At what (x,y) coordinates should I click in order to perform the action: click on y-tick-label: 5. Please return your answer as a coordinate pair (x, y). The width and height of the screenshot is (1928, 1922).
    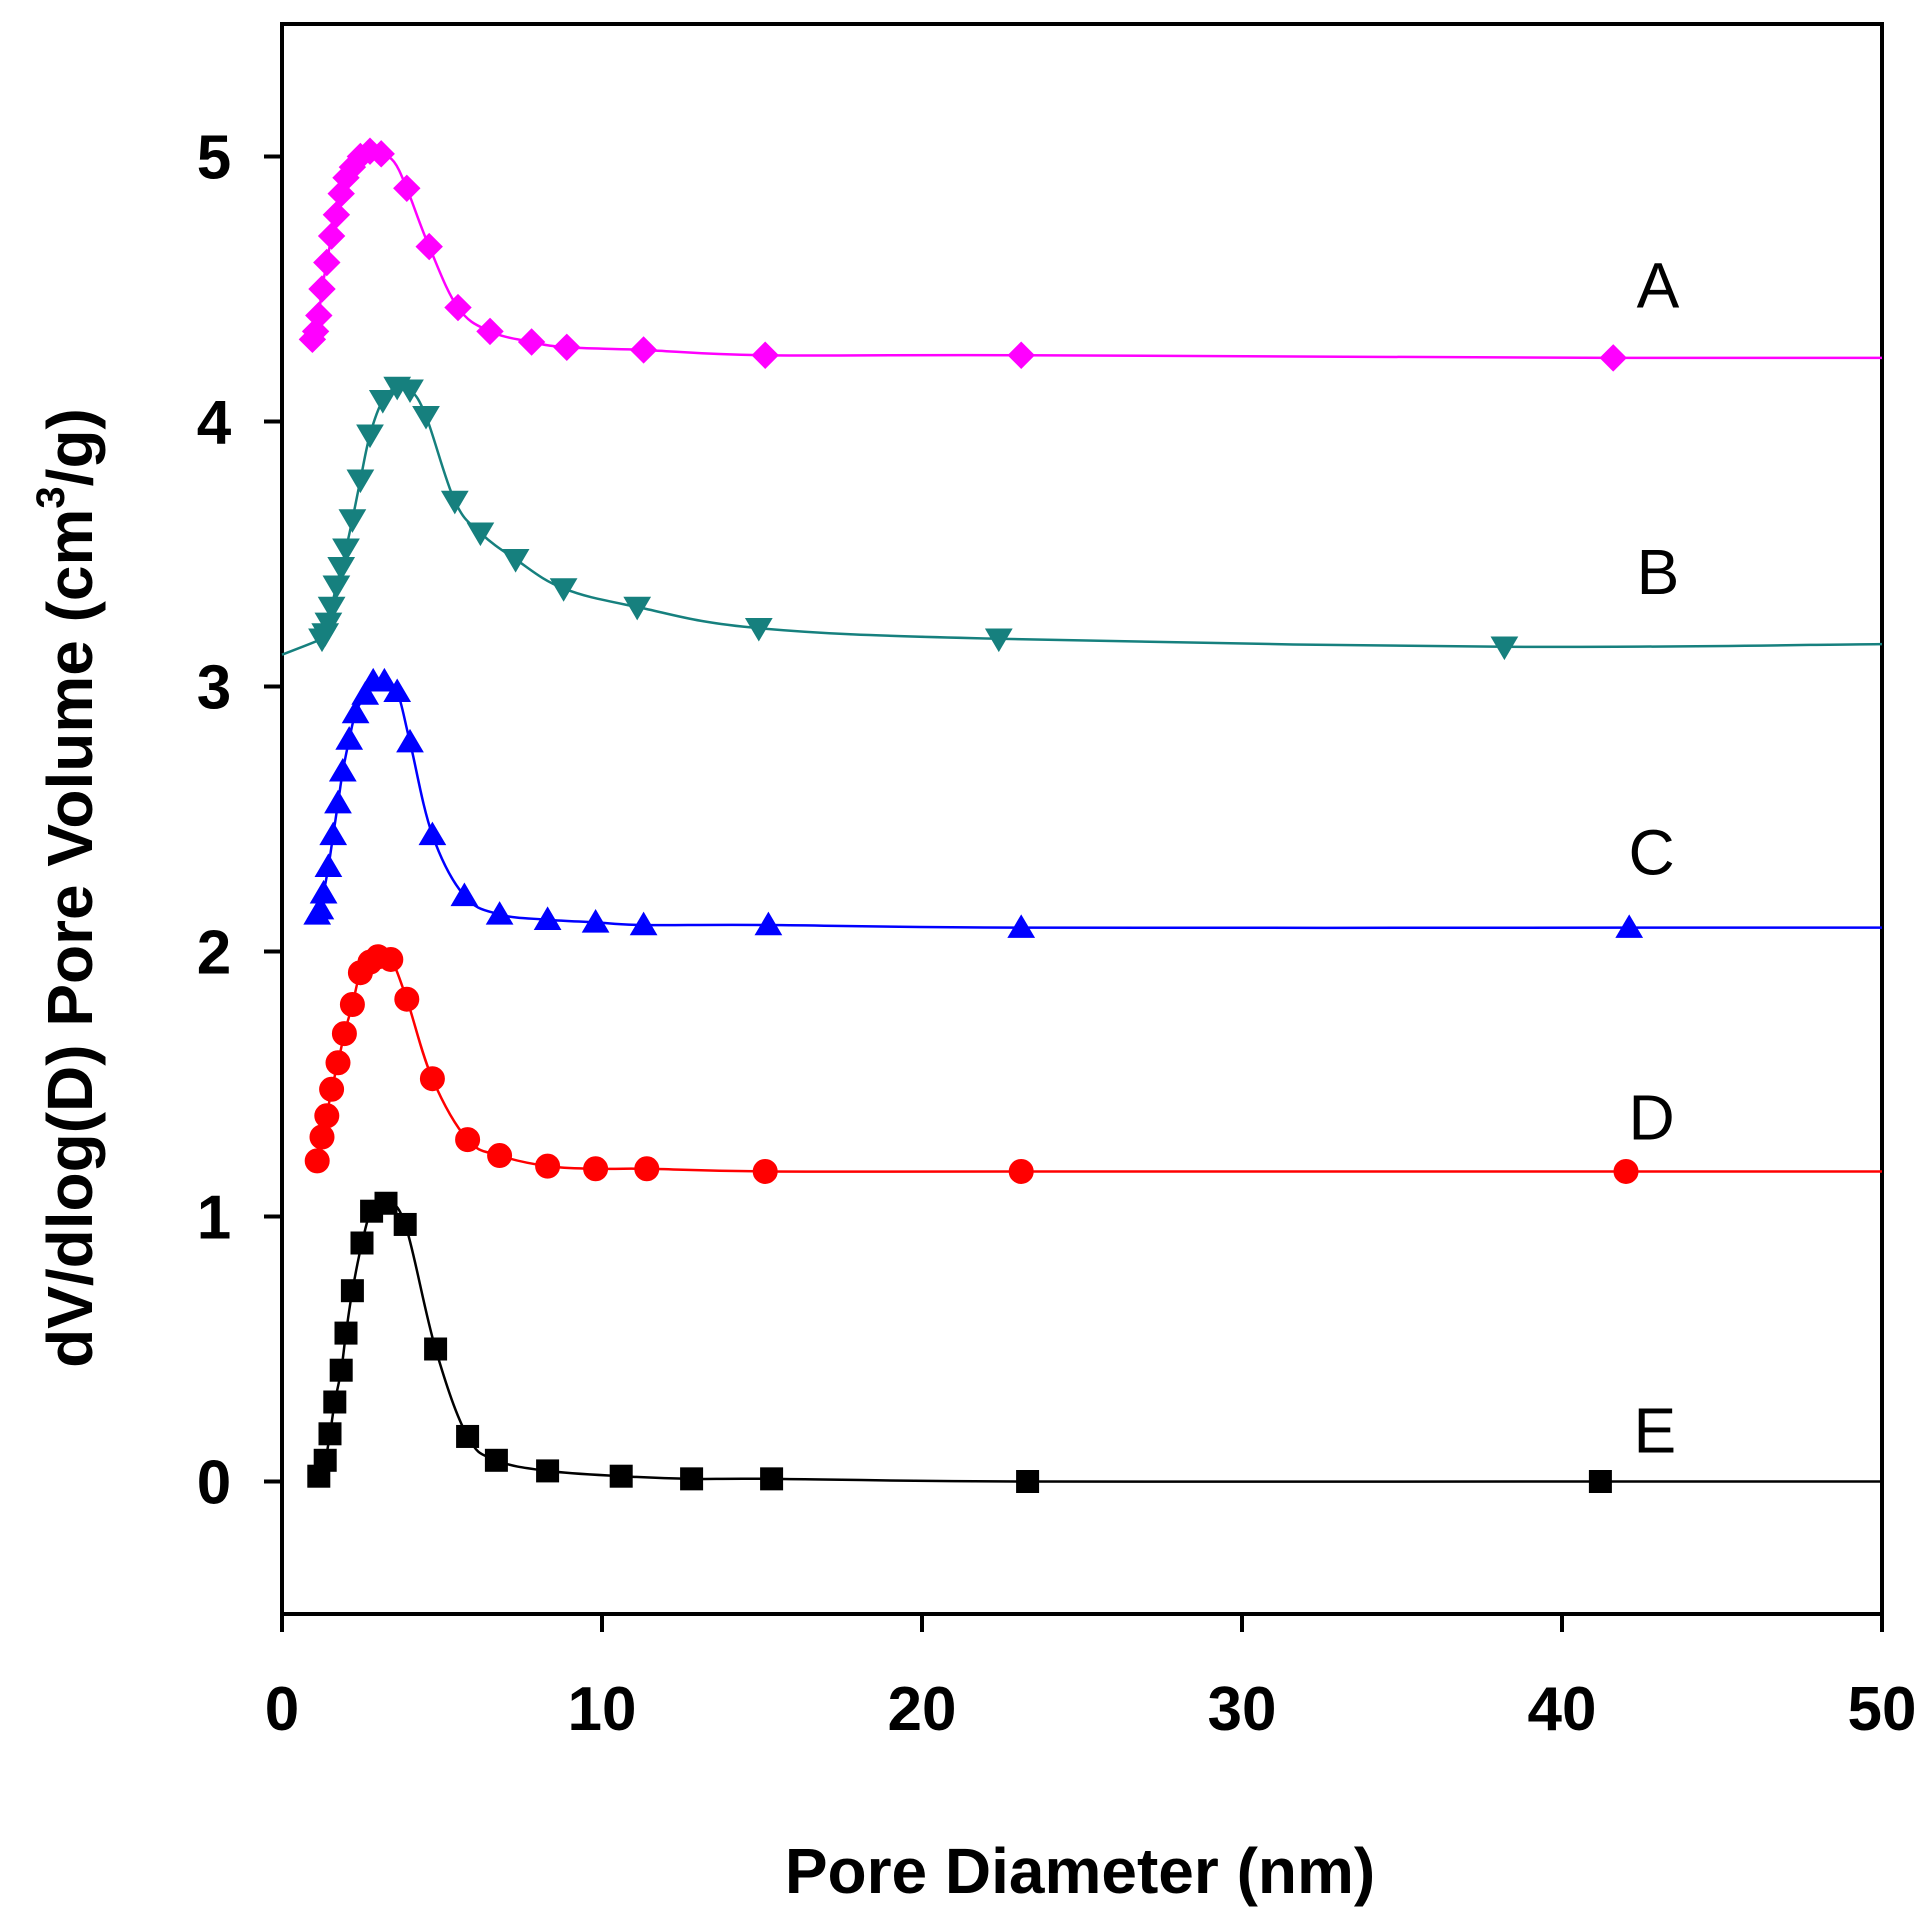
    Looking at the image, I should click on (214, 158).